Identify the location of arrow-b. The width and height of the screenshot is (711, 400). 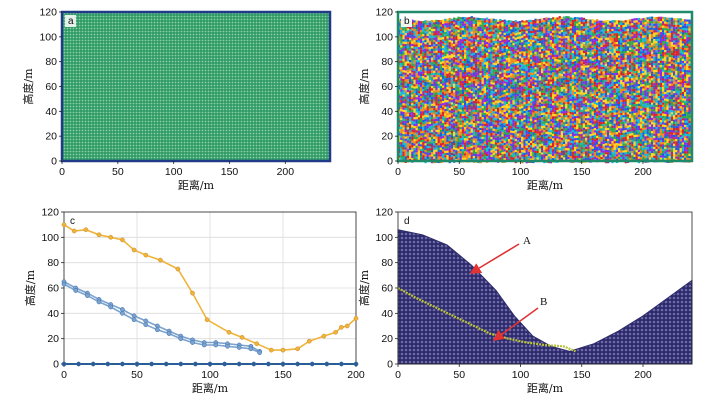
(515, 324).